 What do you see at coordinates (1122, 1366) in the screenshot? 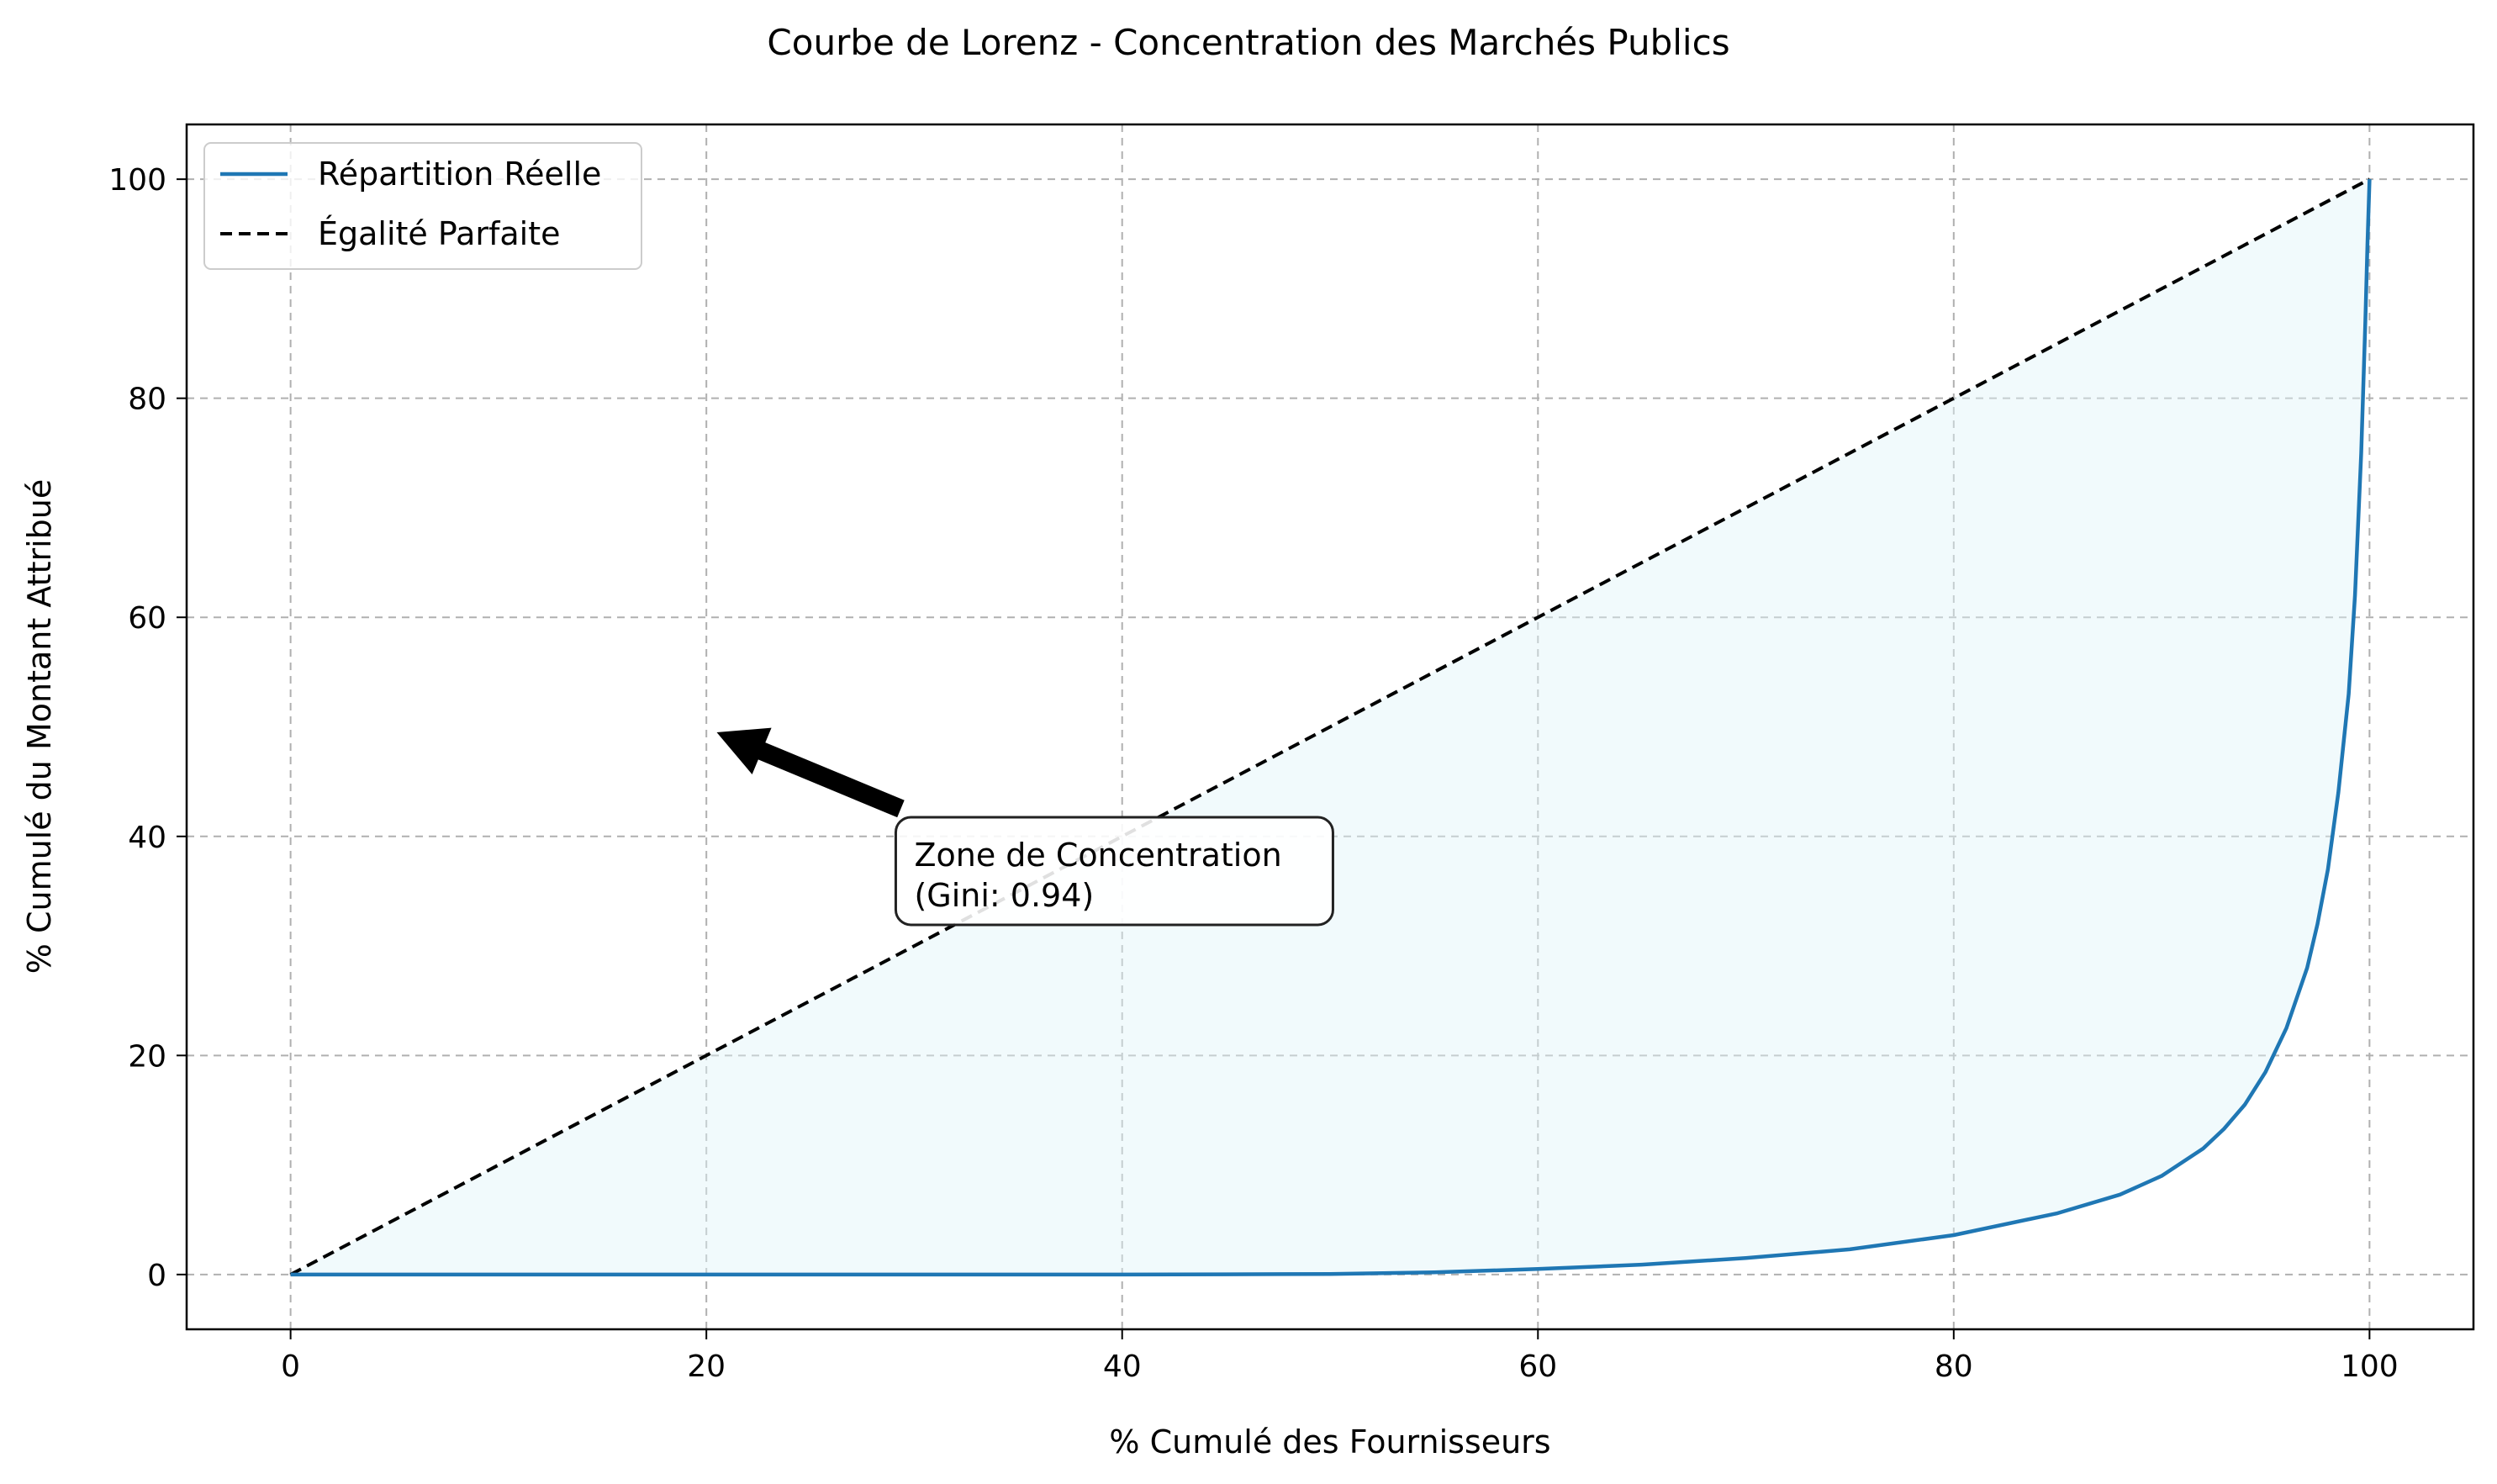
I see `x-tick-label-40: 40` at bounding box center [1122, 1366].